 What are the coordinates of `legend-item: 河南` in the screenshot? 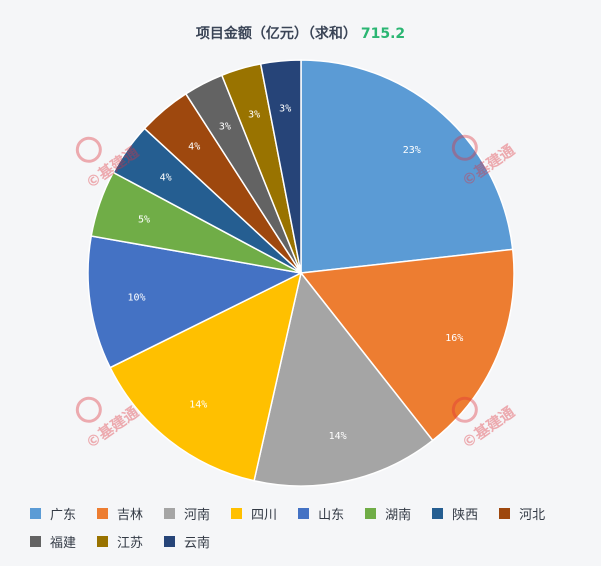 It's located at (187, 513).